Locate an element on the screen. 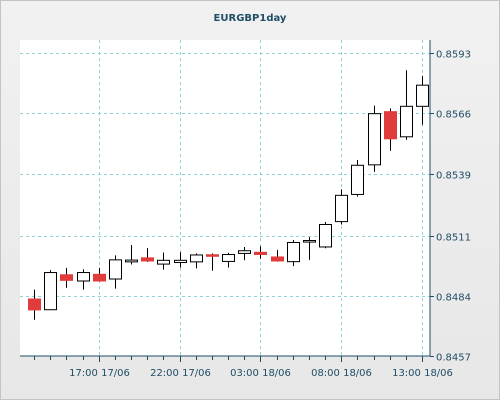 The image size is (500, 400). y-tick-label: 0.8539 is located at coordinates (453, 176).